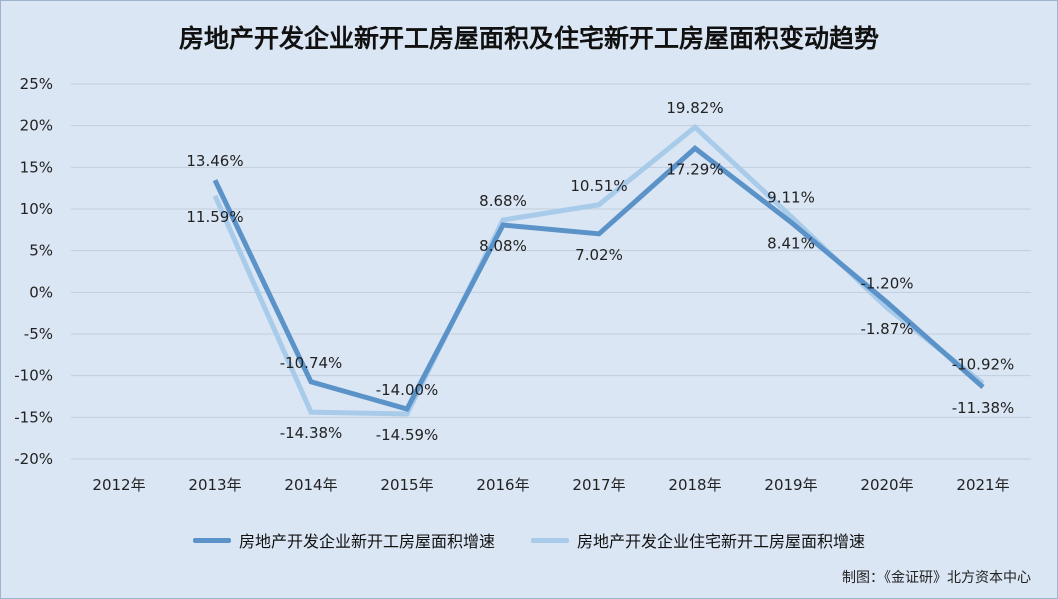 The height and width of the screenshot is (599, 1058). Describe the element at coordinates (983, 408) in the screenshot. I see `data-label-series-1: -11.38%` at that location.